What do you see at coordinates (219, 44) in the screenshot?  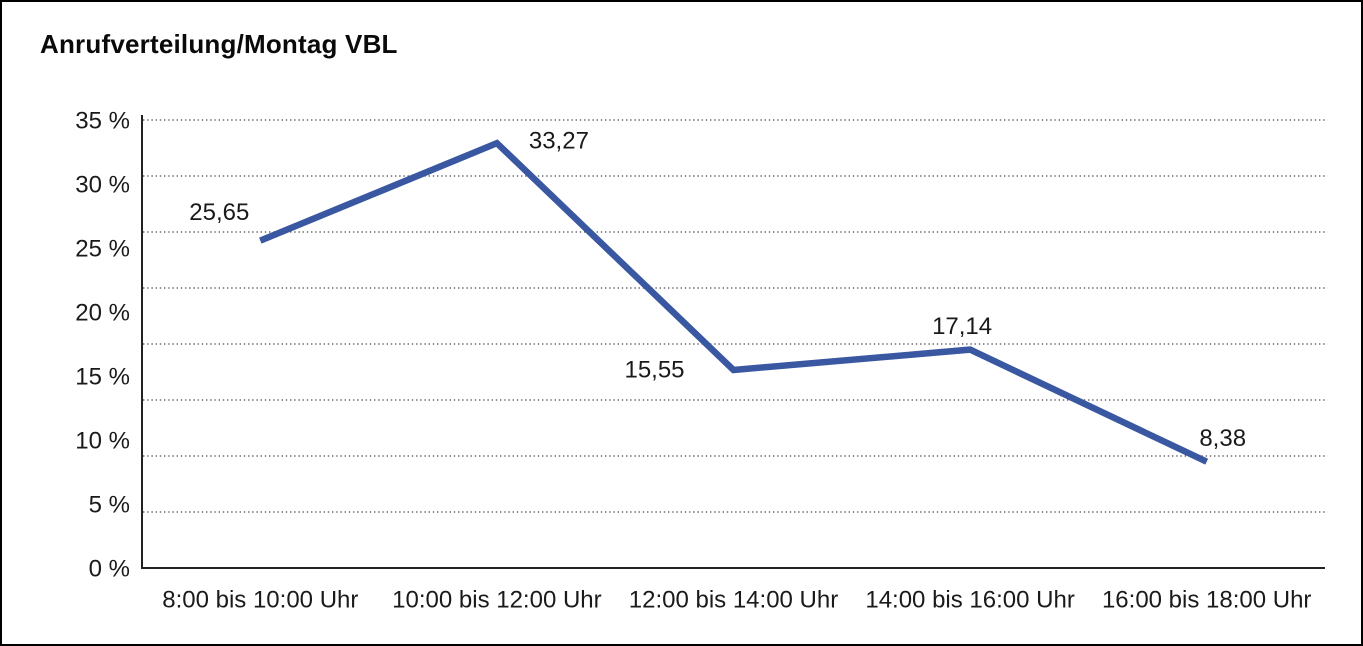 I see `chart-title: Anrufverteilung/Montag VBL` at bounding box center [219, 44].